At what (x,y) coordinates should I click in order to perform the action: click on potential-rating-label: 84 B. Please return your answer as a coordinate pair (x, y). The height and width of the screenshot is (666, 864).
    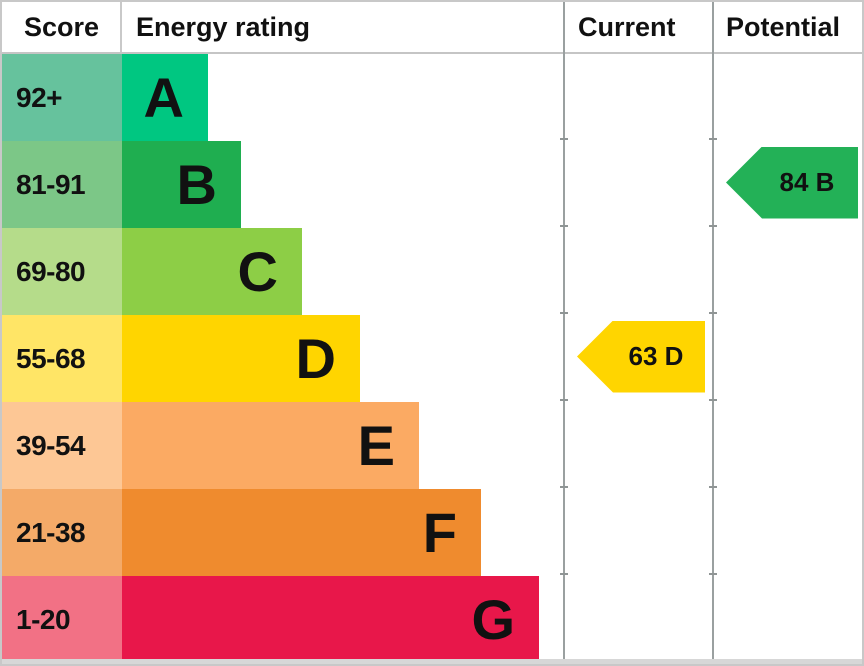
    Looking at the image, I should click on (807, 182).